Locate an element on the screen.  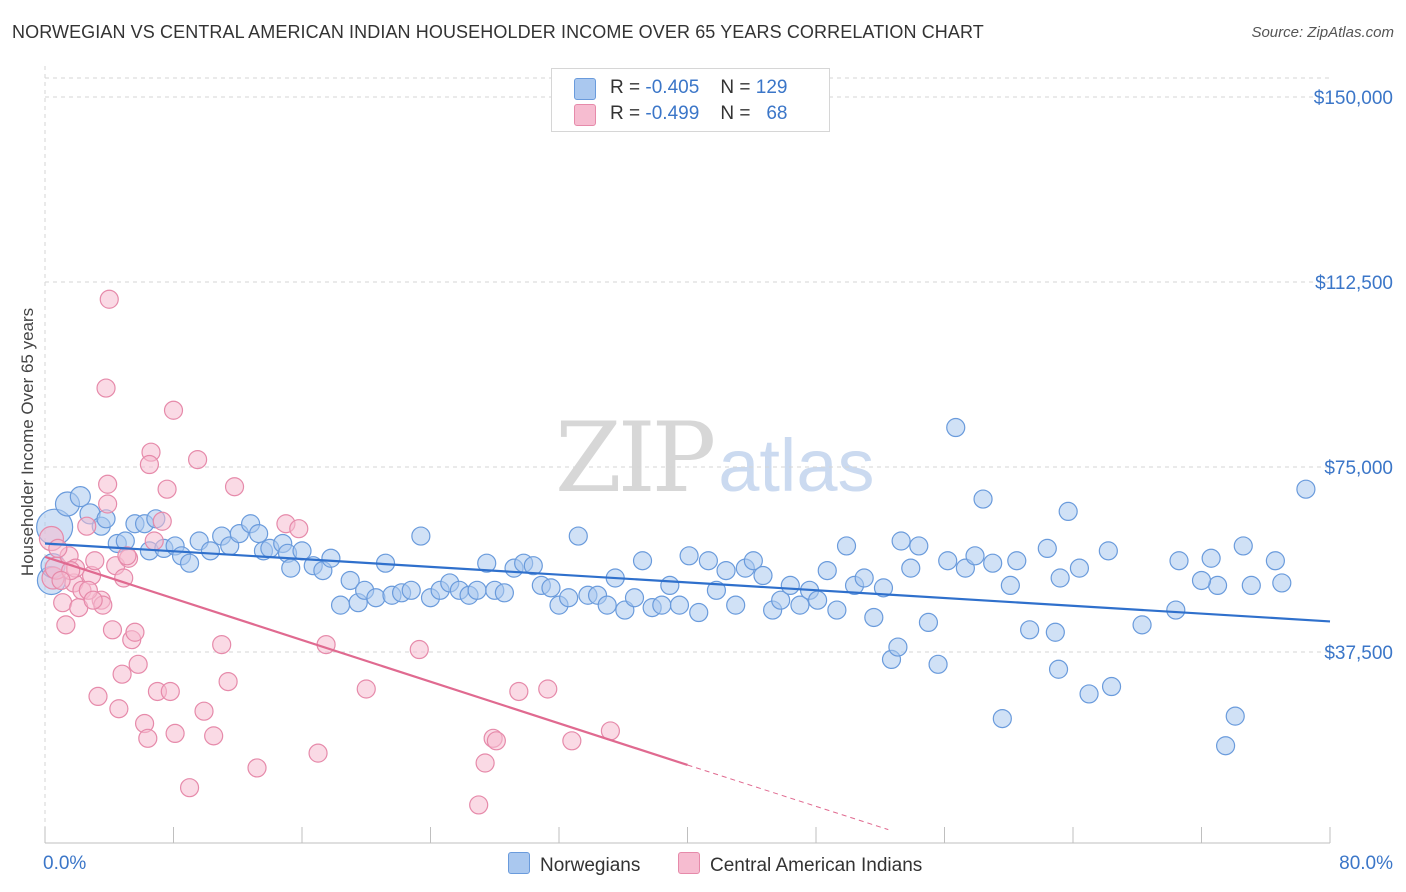
legend-r-label: R = is located at coordinates (625, 87).